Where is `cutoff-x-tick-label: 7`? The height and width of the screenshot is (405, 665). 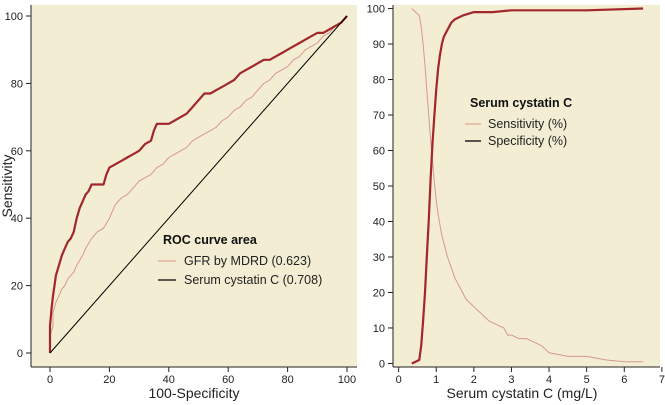
cutoff-x-tick-label: 7 is located at coordinates (662, 380).